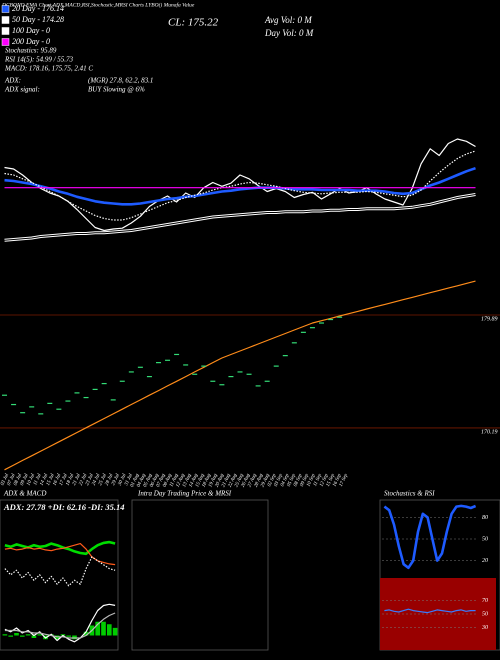  Describe the element at coordinates (324, 480) in the screenshot. I see `x-tick-label: 12 Sep` at that location.